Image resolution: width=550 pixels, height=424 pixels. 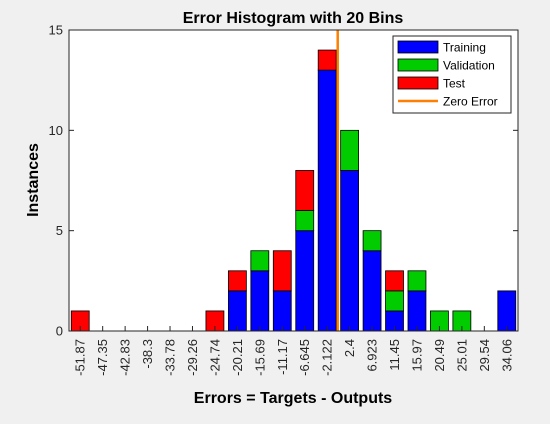 What do you see at coordinates (237, 357) in the screenshot?
I see `x-tick-label-7: -20.21` at bounding box center [237, 357].